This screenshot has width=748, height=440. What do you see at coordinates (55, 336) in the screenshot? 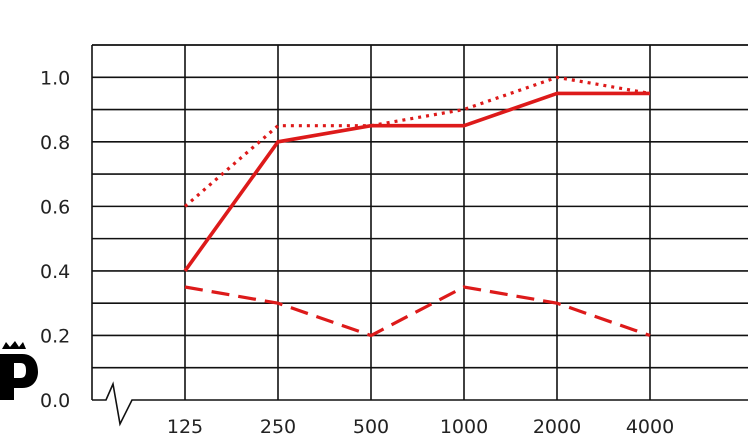
I see `y-tick-label: 0.2` at bounding box center [55, 336].